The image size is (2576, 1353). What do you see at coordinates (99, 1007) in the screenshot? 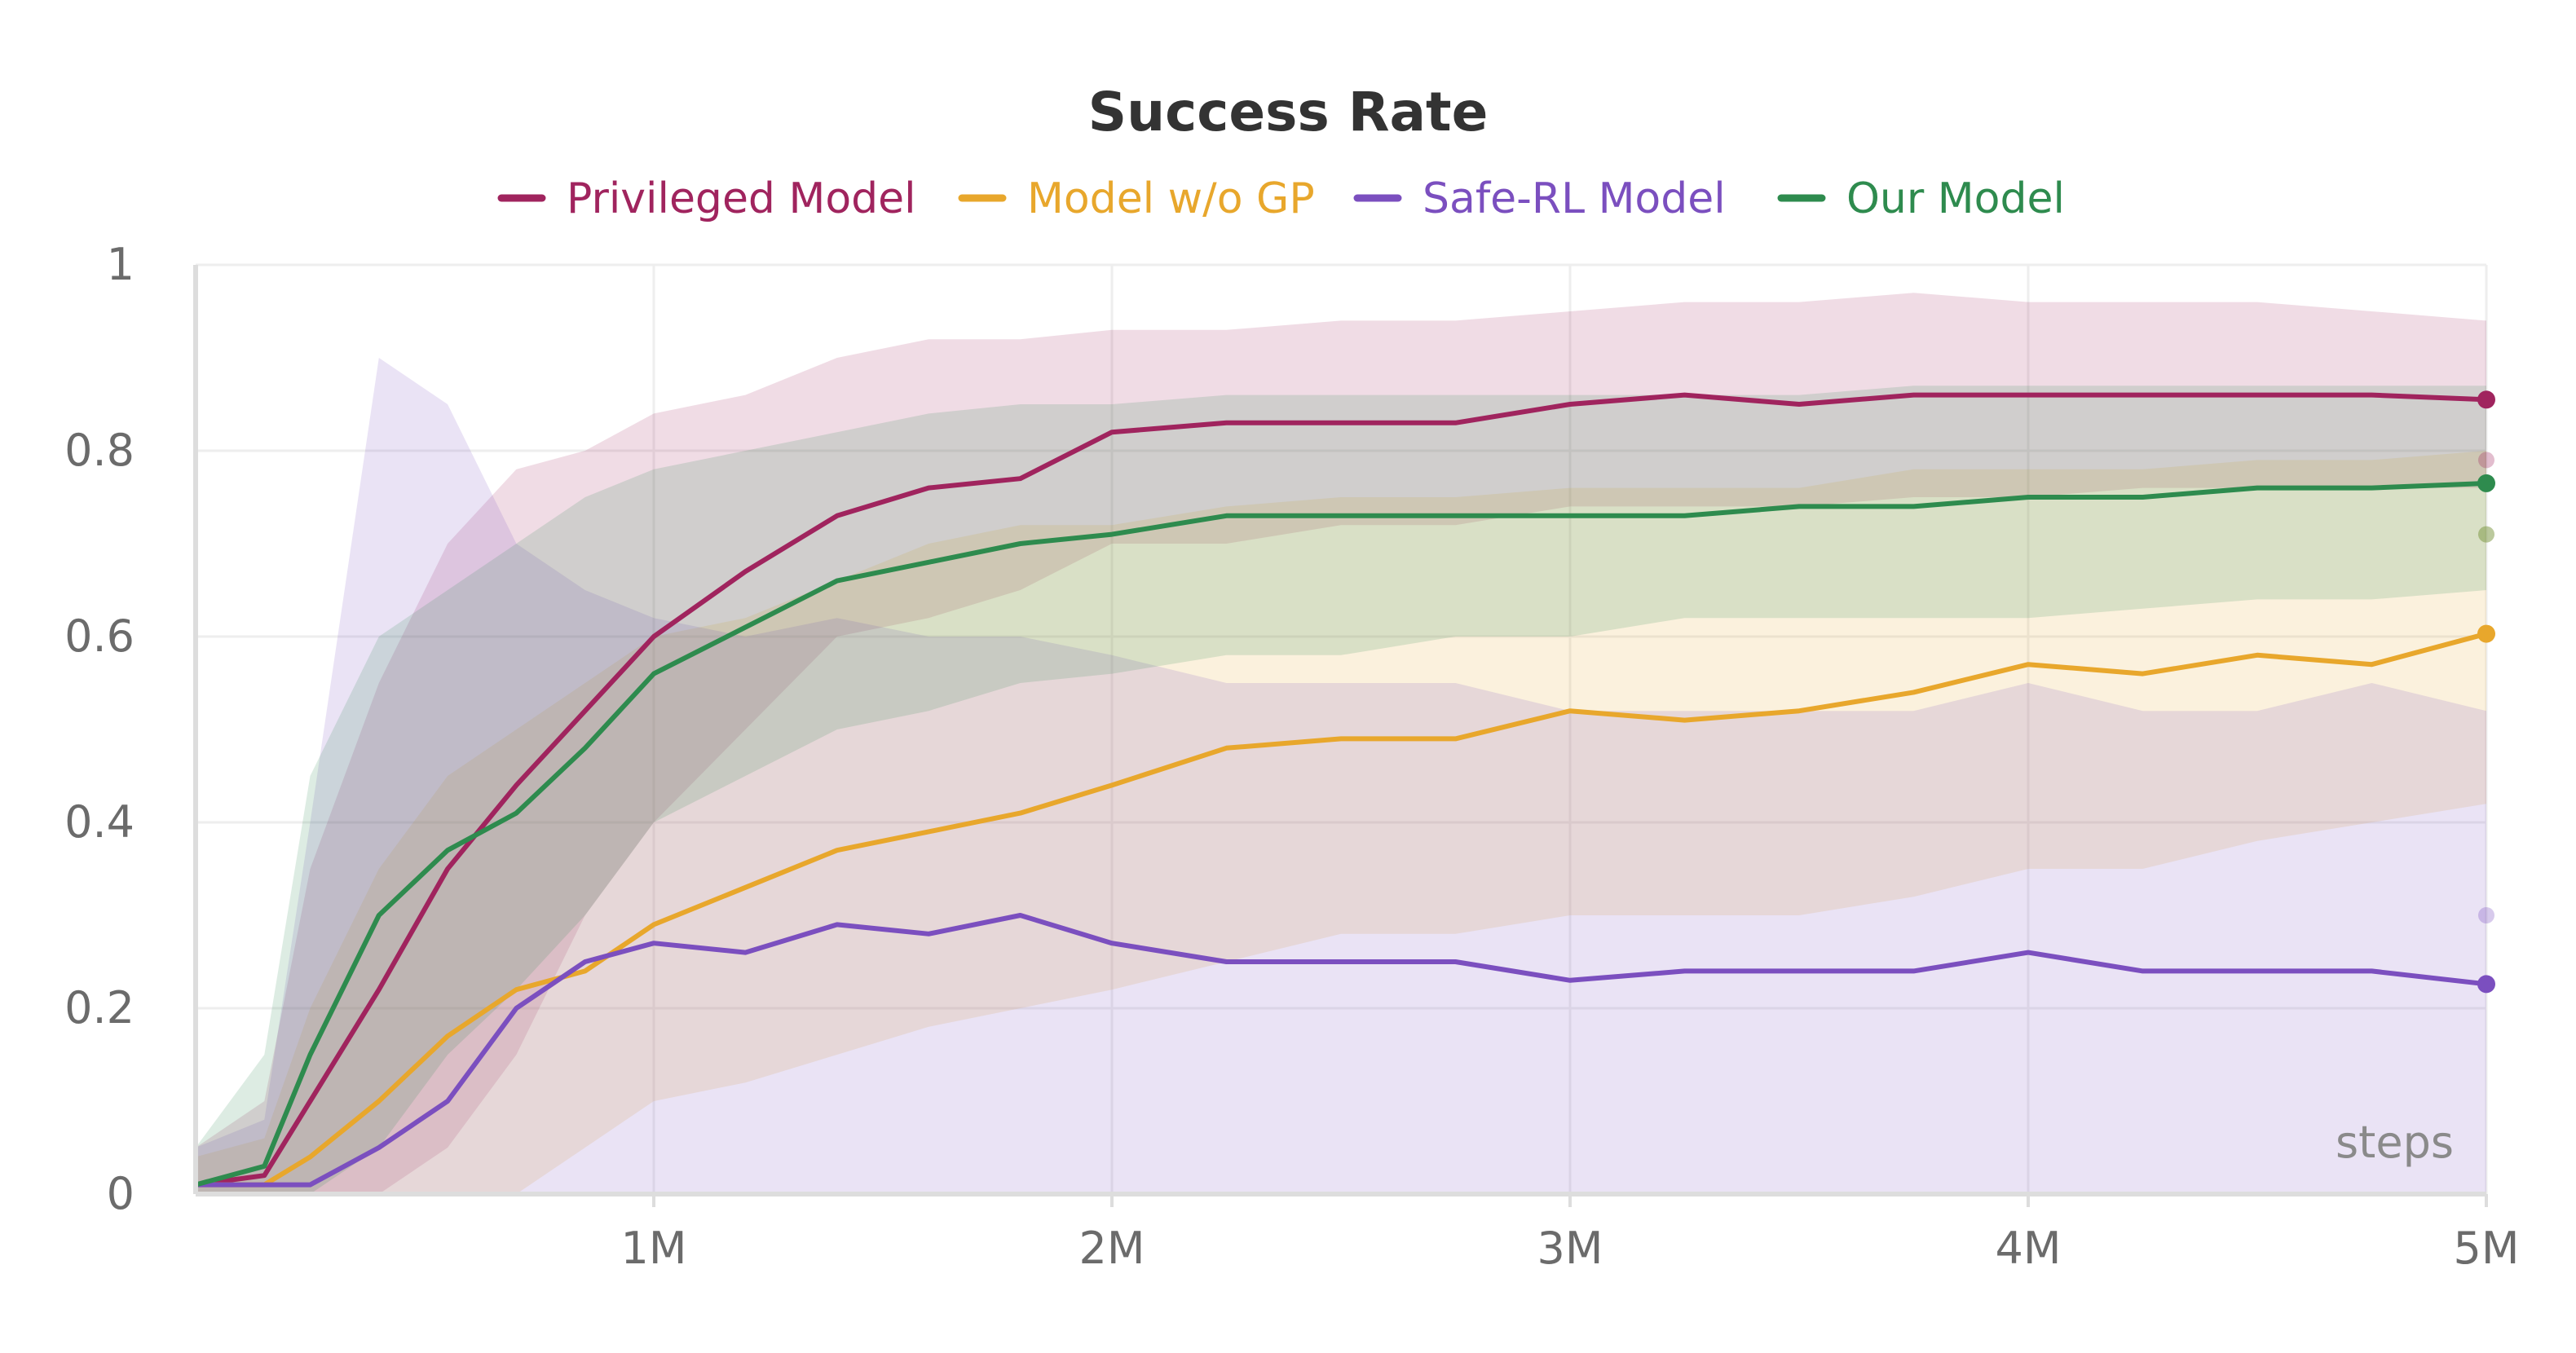
I see `y-tick-label-1: 0.2` at bounding box center [99, 1007].